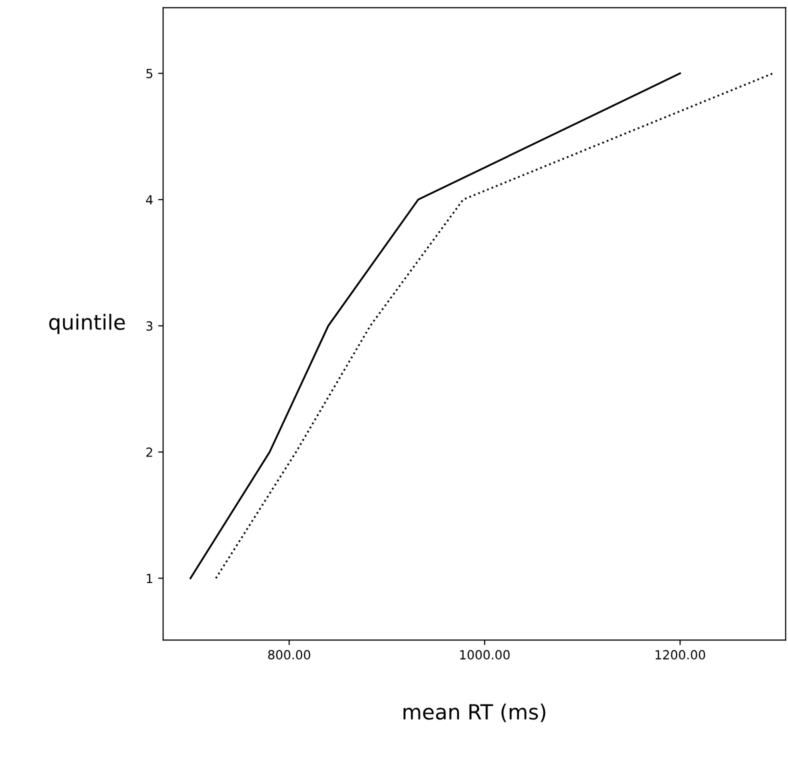 Image resolution: width=788 pixels, height=774 pixels. What do you see at coordinates (289, 655) in the screenshot?
I see `x-tick-label: 800.00` at bounding box center [289, 655].